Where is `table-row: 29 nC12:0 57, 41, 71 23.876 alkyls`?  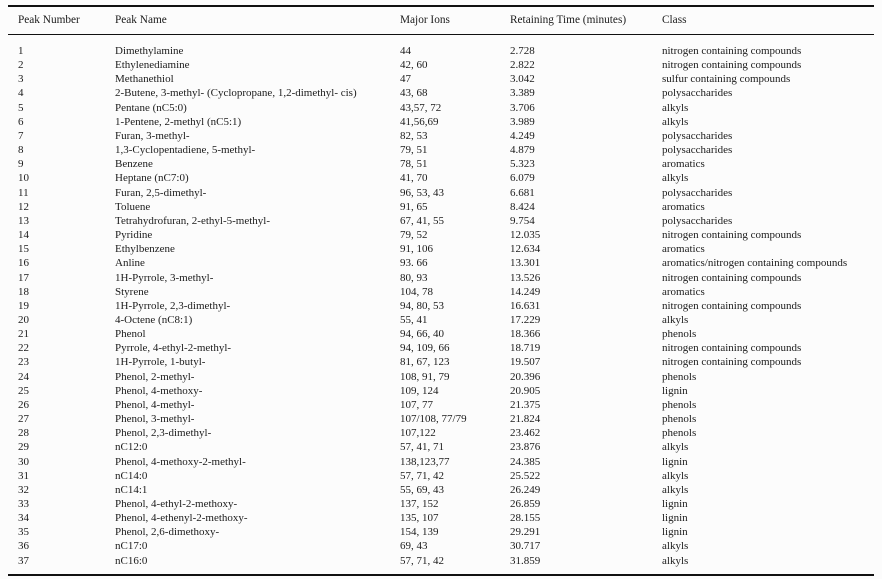 table-row: 29 nC12:0 57, 41, 71 23.876 alkyls is located at coordinates (441, 447).